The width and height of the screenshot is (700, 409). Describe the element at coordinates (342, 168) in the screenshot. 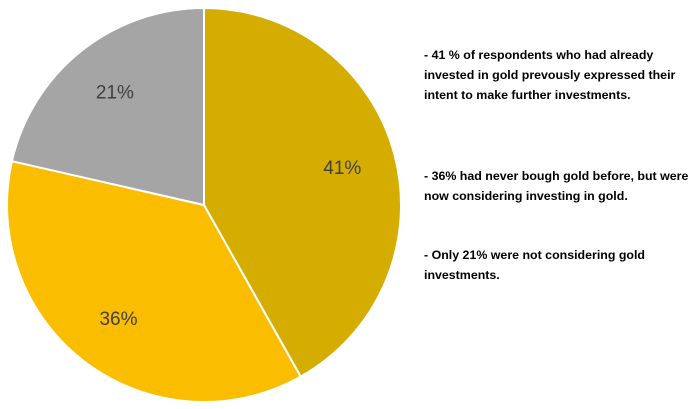

I see `pie-label-41: 41%` at that location.